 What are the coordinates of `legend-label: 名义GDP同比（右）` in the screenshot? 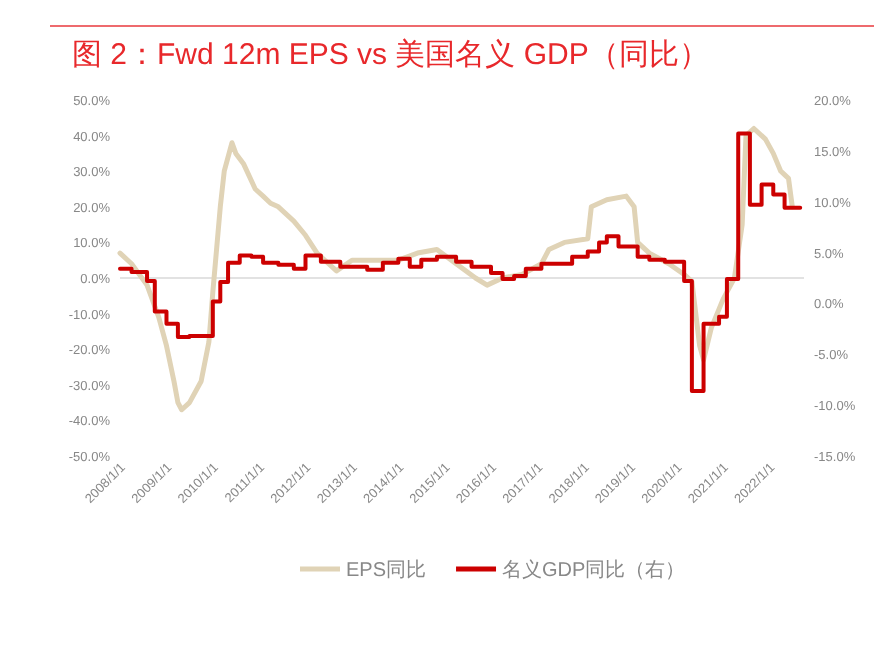 It's located at (594, 570).